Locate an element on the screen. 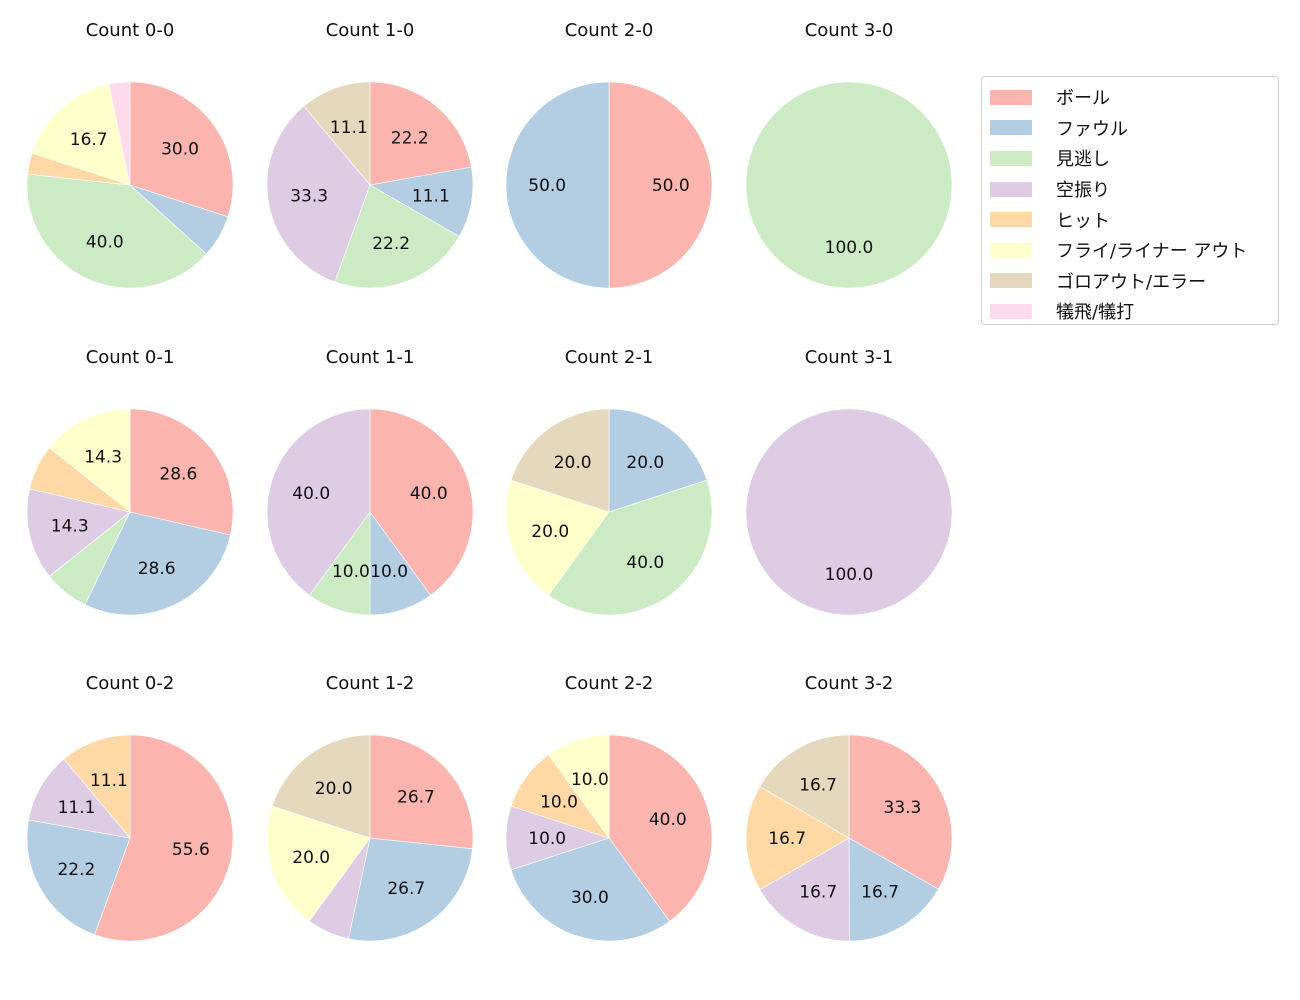 The image size is (1300, 1000). pie-count-3-2: Count 3-2 33.3 16.7 16.7 16.7 16.7 is located at coordinates (849, 807).